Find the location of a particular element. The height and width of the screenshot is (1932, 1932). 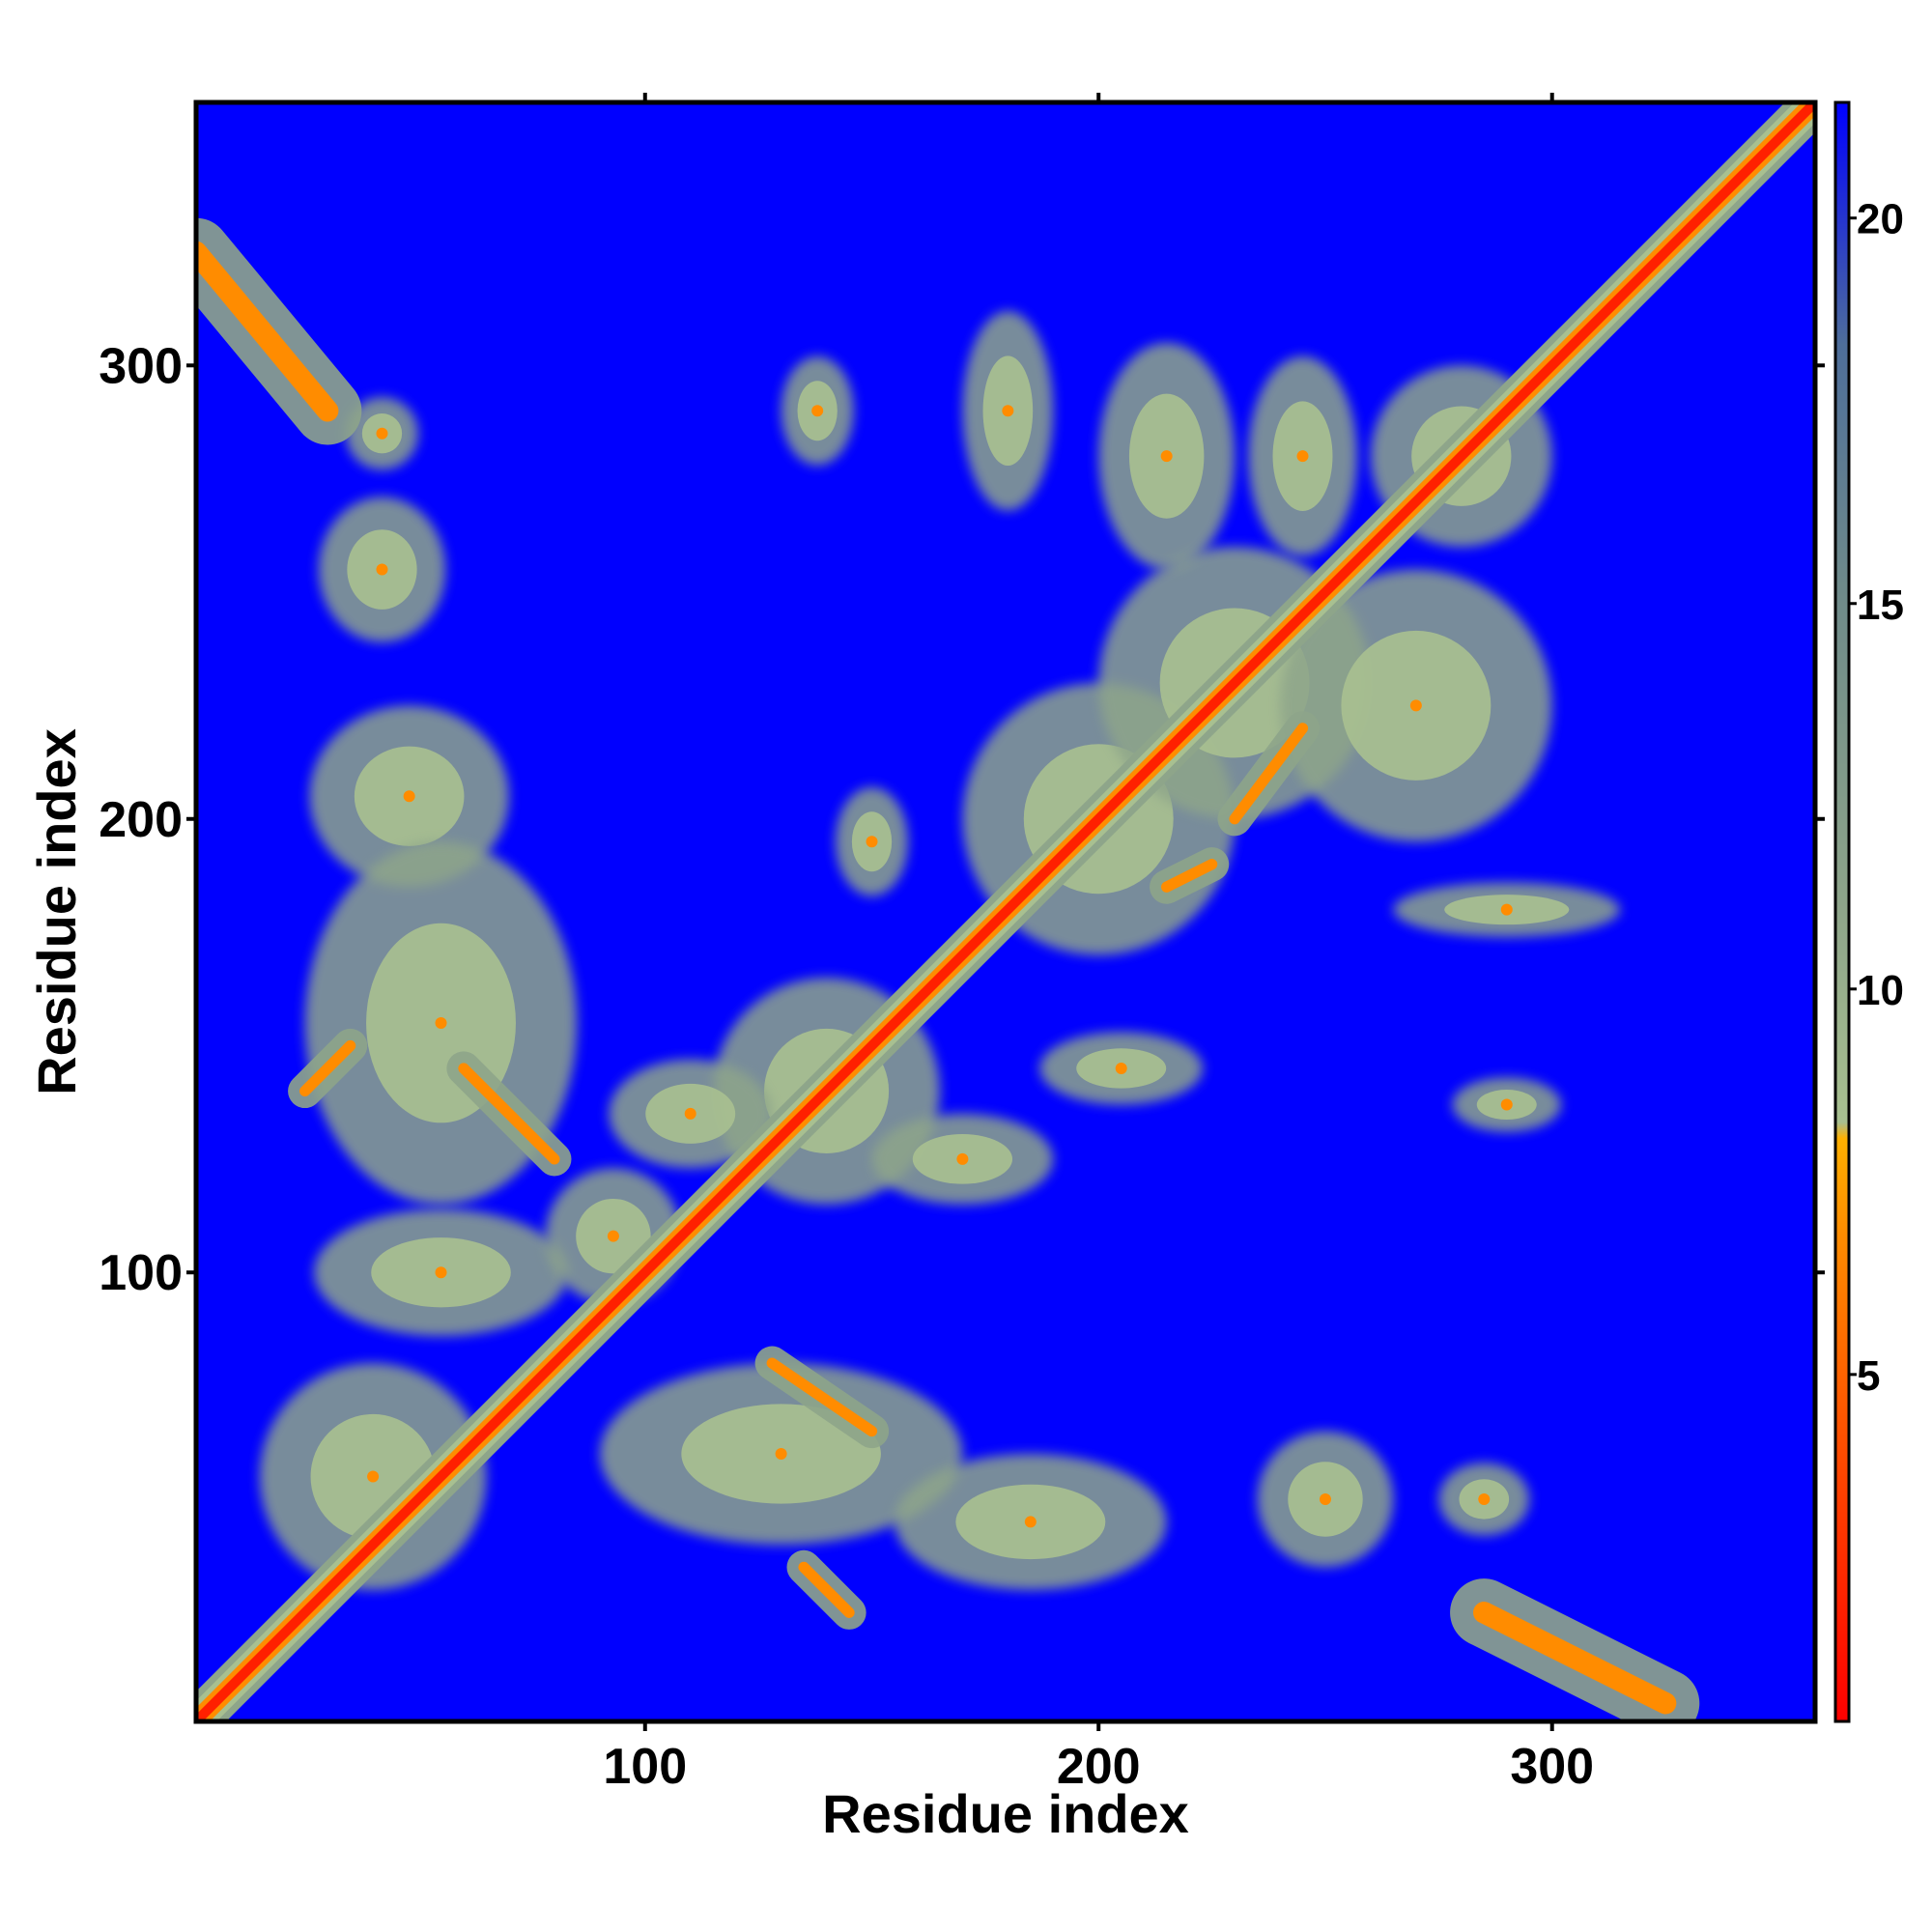

x-axis-label: Residue index is located at coordinates (1005, 1813).